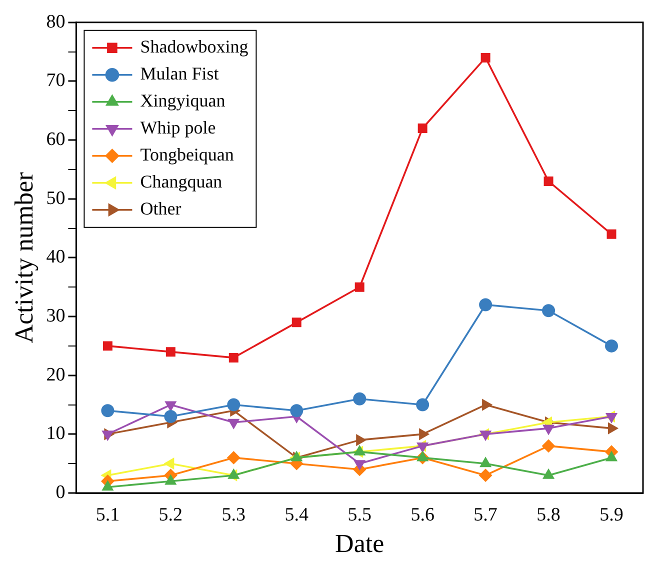 The height and width of the screenshot is (569, 669). What do you see at coordinates (548, 515) in the screenshot?
I see `x-tick-label: 5.8` at bounding box center [548, 515].